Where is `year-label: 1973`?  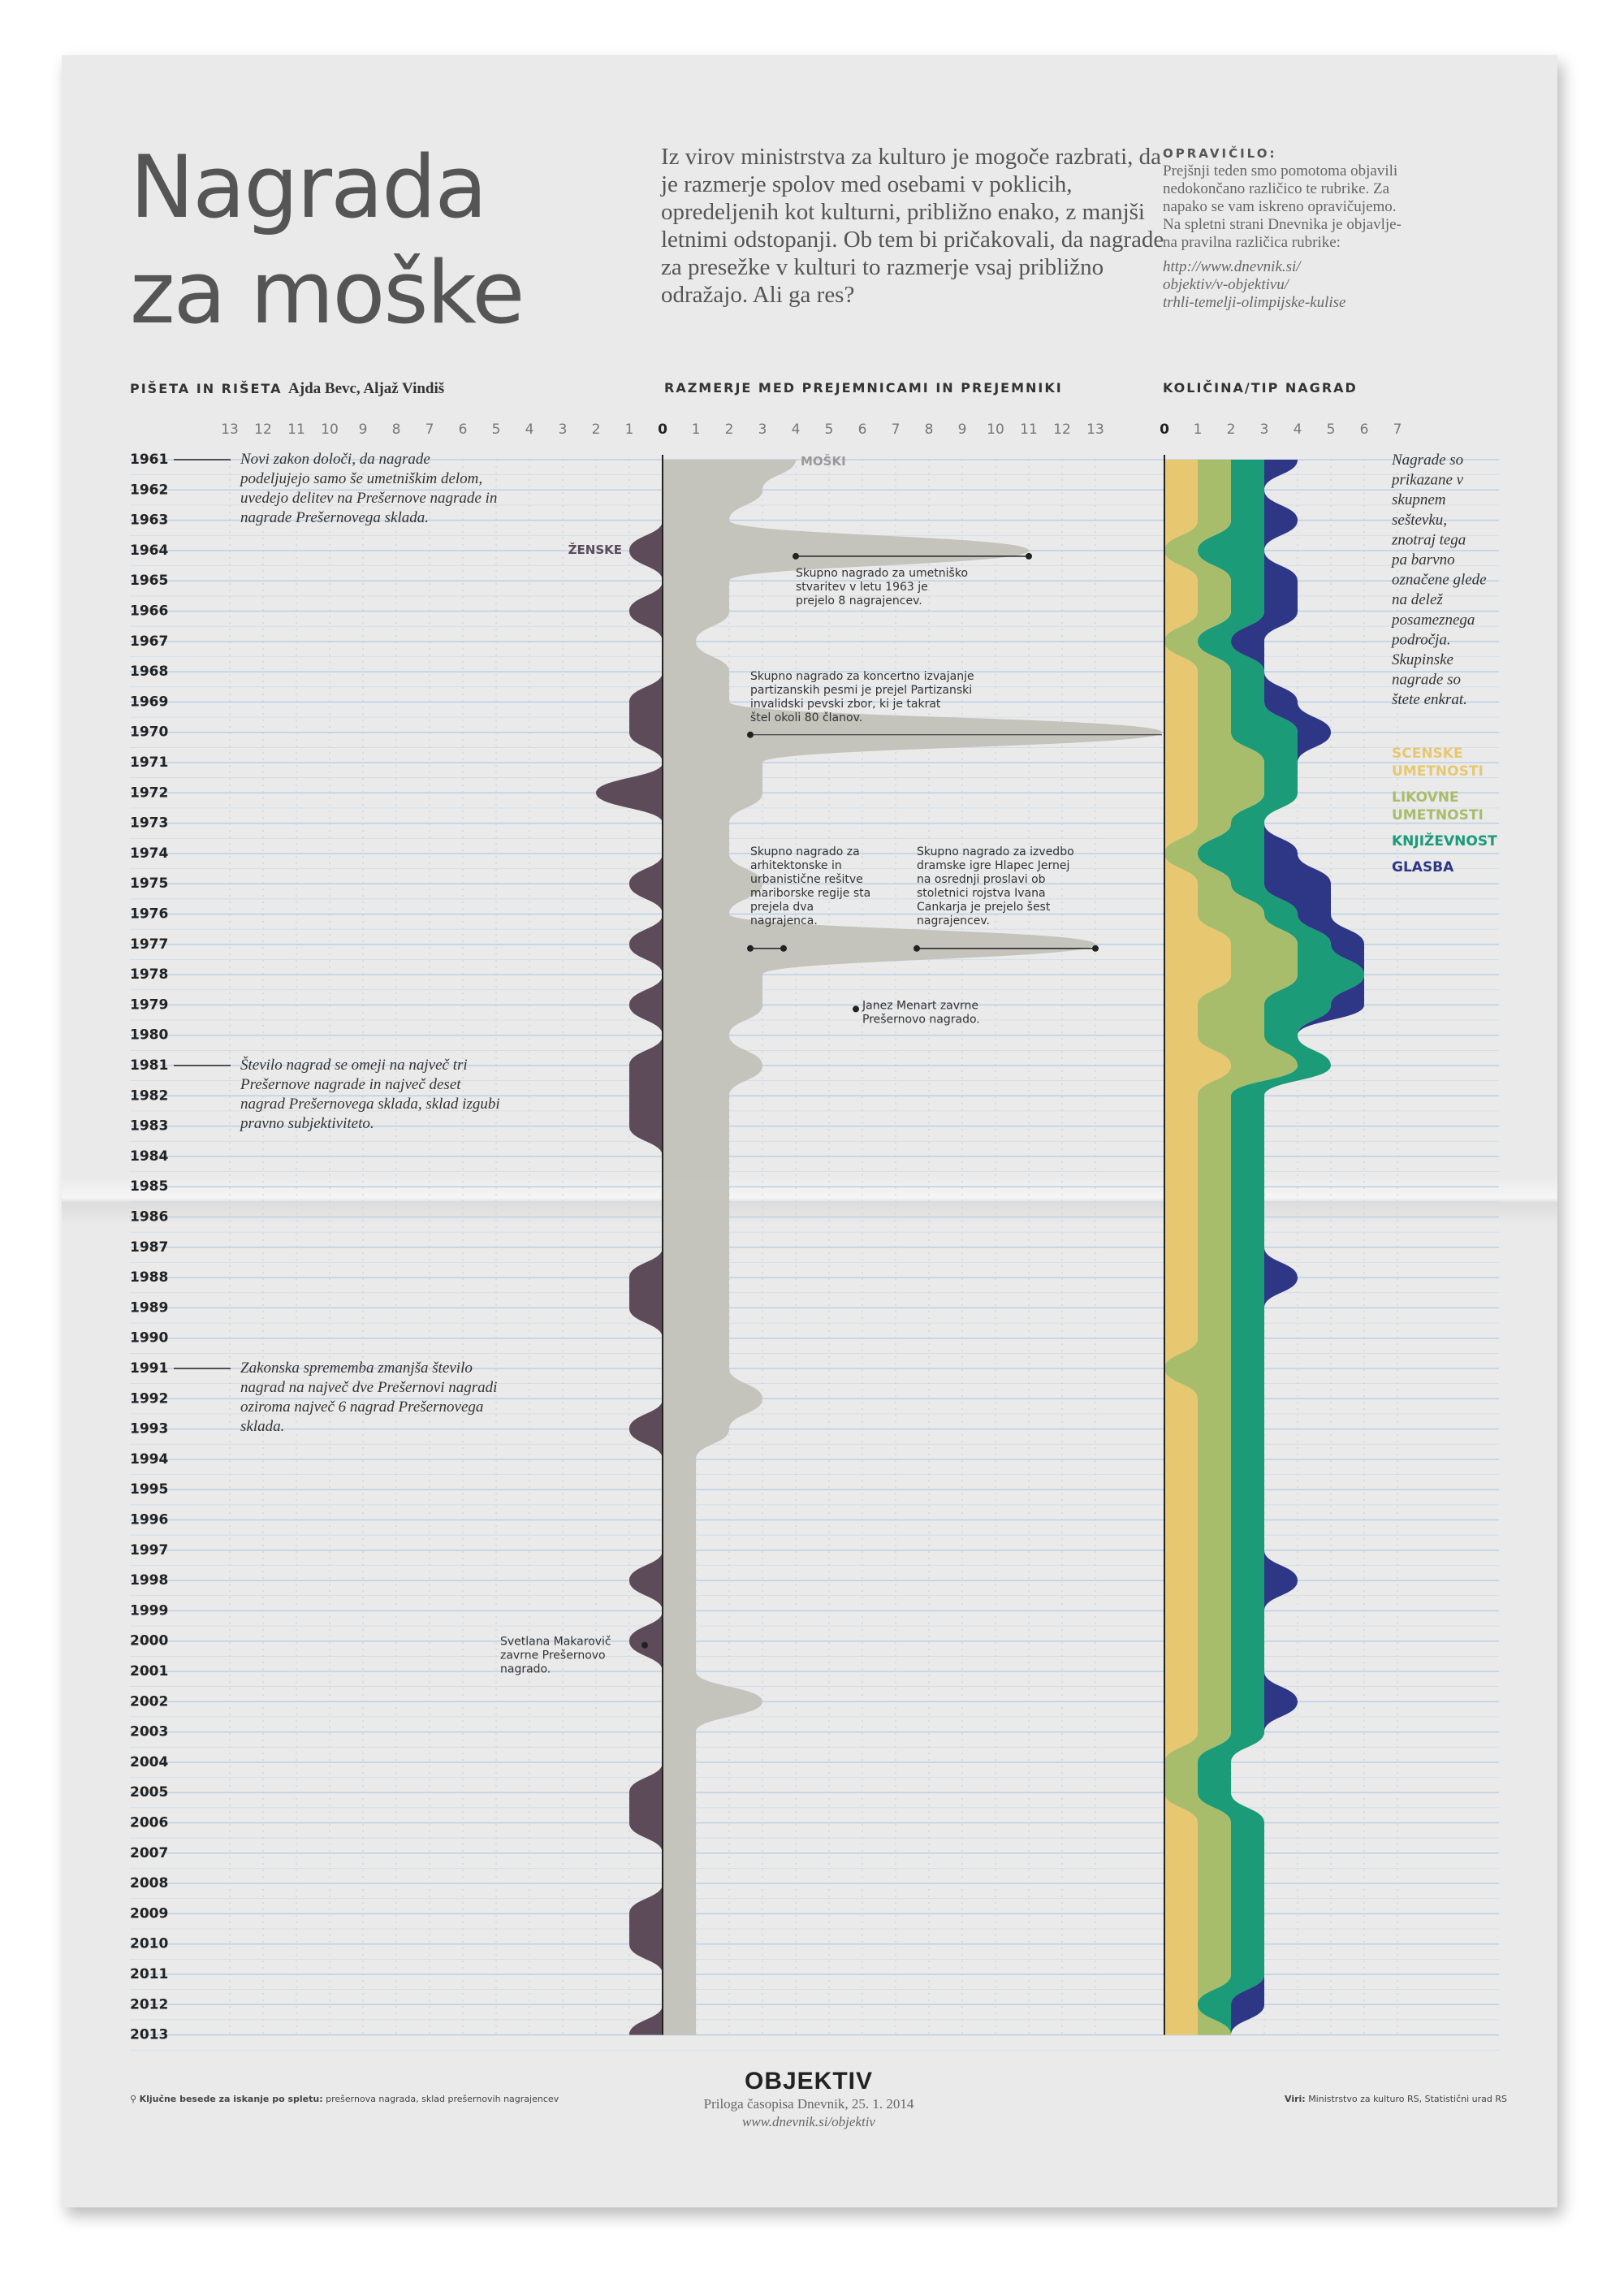 year-label: 1973 is located at coordinates (149, 824).